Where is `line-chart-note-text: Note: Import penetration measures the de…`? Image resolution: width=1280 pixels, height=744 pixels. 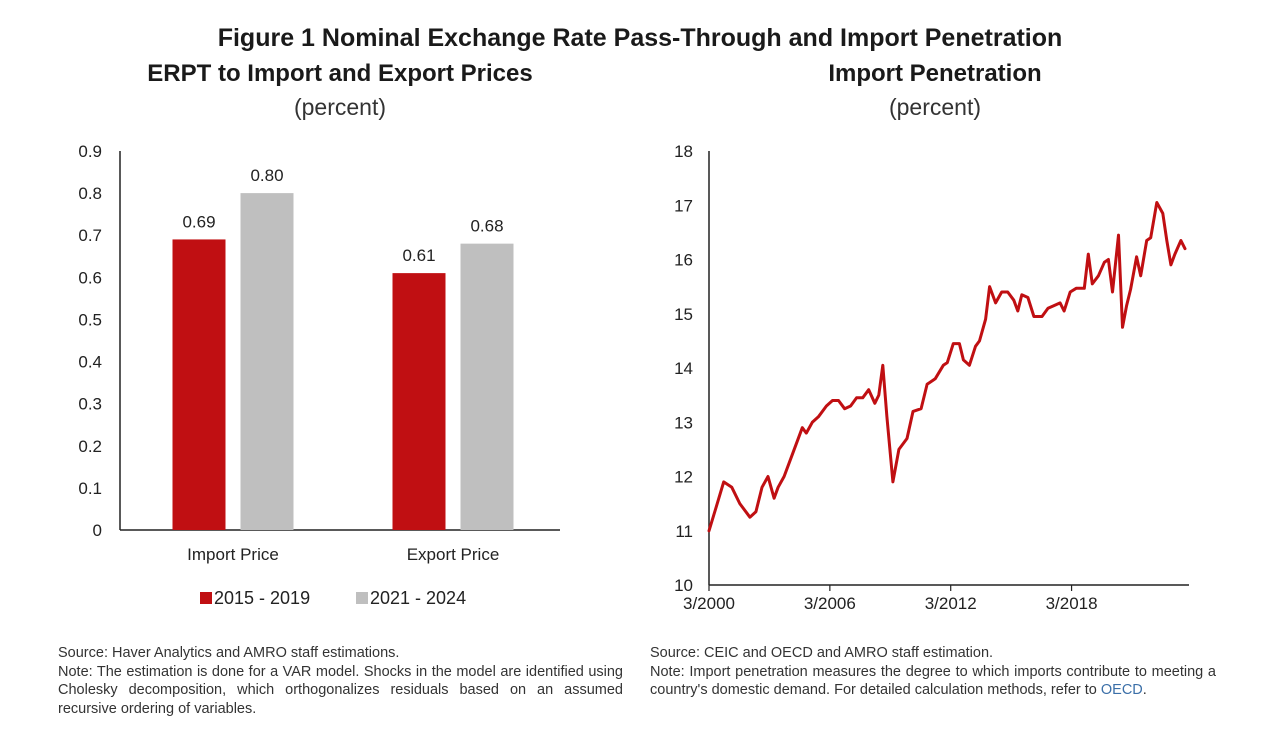
line-chart-note-text: Note: Import penetration measures the de… is located at coordinates (933, 681).